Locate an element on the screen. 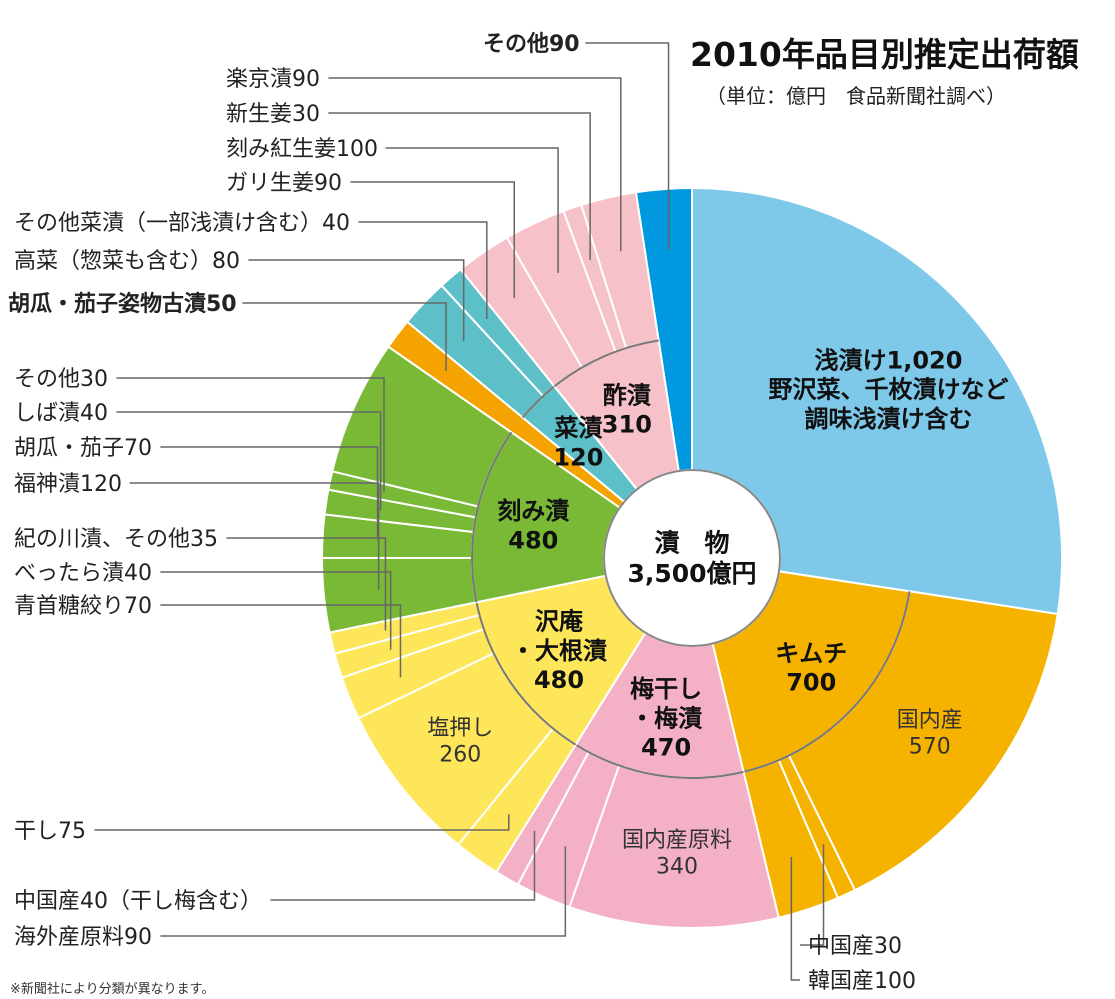 The height and width of the screenshot is (999, 1115). callout-label: しば漬40 is located at coordinates (61, 413).